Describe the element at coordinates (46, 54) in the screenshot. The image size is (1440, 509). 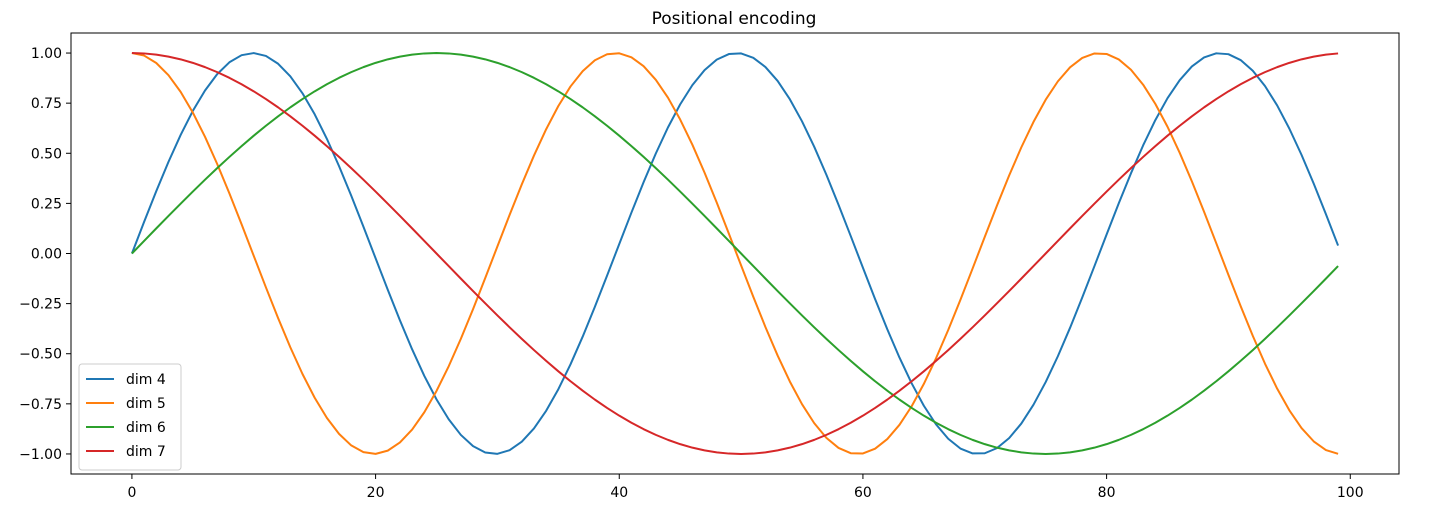
I see `y-tick-label: 1.00` at that location.